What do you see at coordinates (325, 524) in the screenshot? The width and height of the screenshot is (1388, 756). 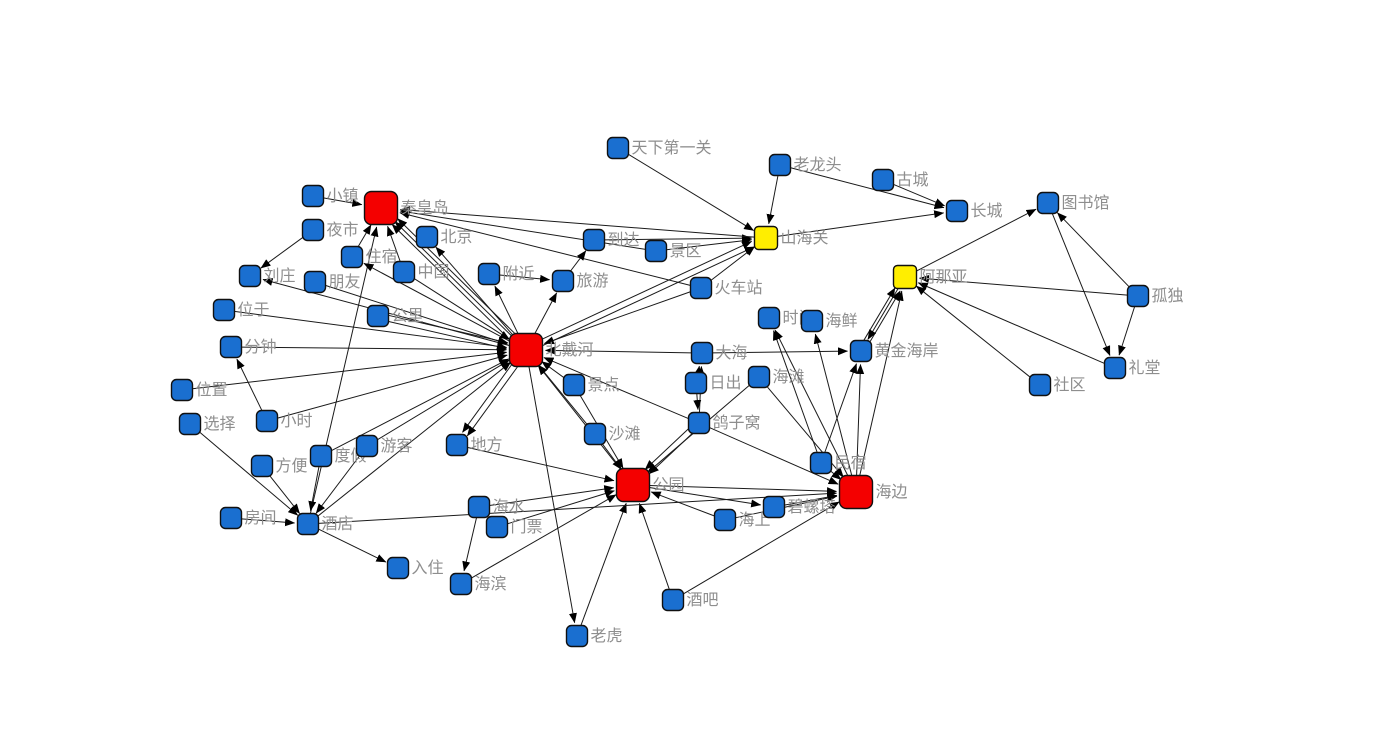 I see `node-jiudian: 酒店` at bounding box center [325, 524].